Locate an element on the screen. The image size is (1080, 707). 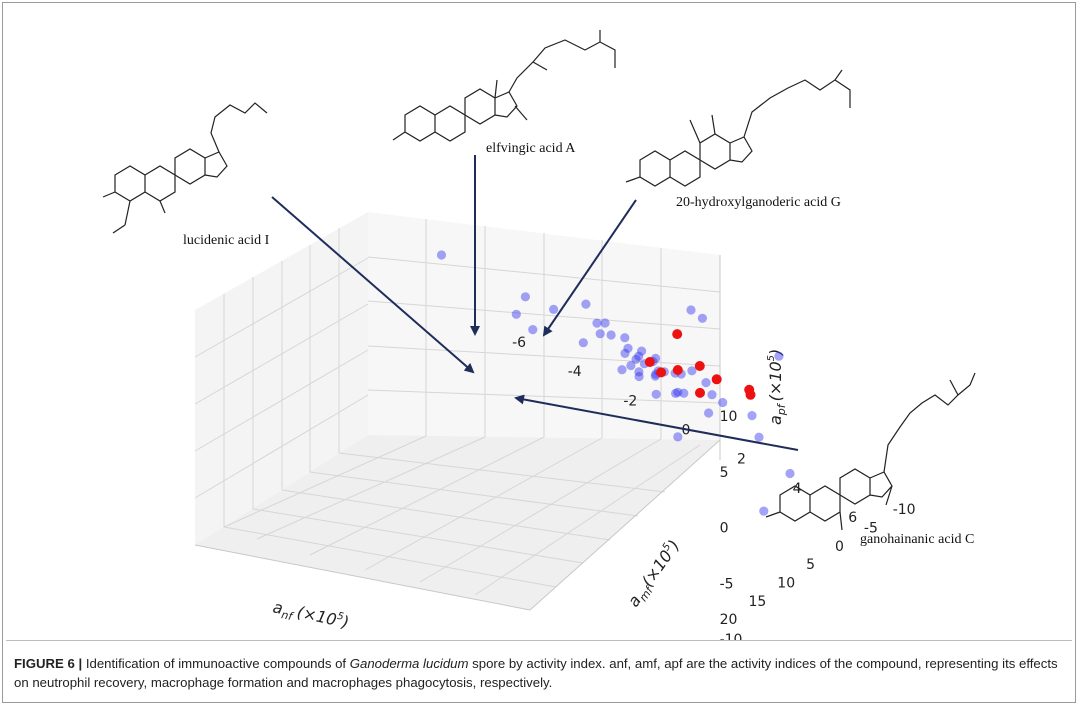
caption-species: Ganoderma lucidum is located at coordinates (409, 663).